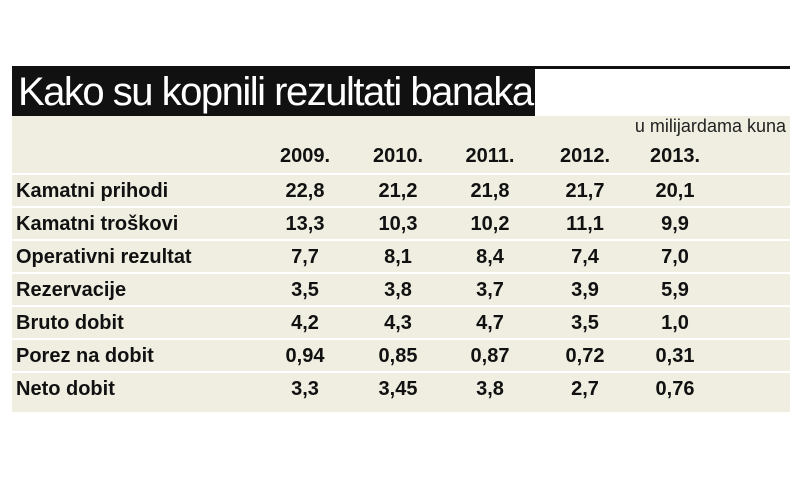  What do you see at coordinates (70, 323) in the screenshot?
I see `row-label: Bruto dobit` at bounding box center [70, 323].